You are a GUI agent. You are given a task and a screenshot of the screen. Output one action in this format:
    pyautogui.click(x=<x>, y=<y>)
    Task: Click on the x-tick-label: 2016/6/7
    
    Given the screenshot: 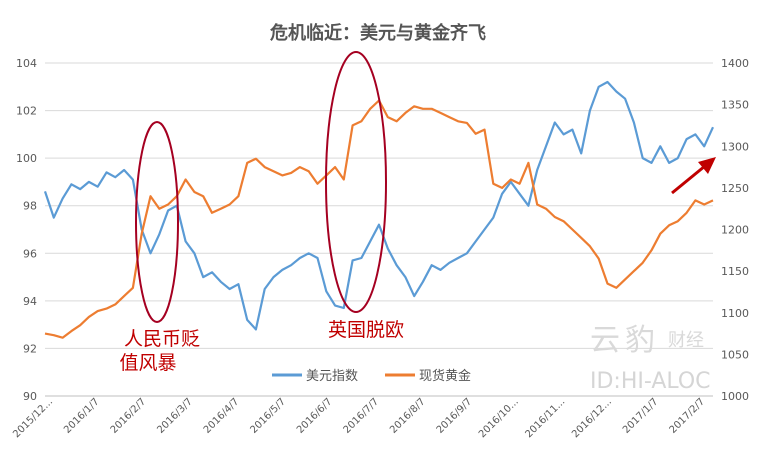 What is the action you would take?
    pyautogui.click(x=315, y=416)
    